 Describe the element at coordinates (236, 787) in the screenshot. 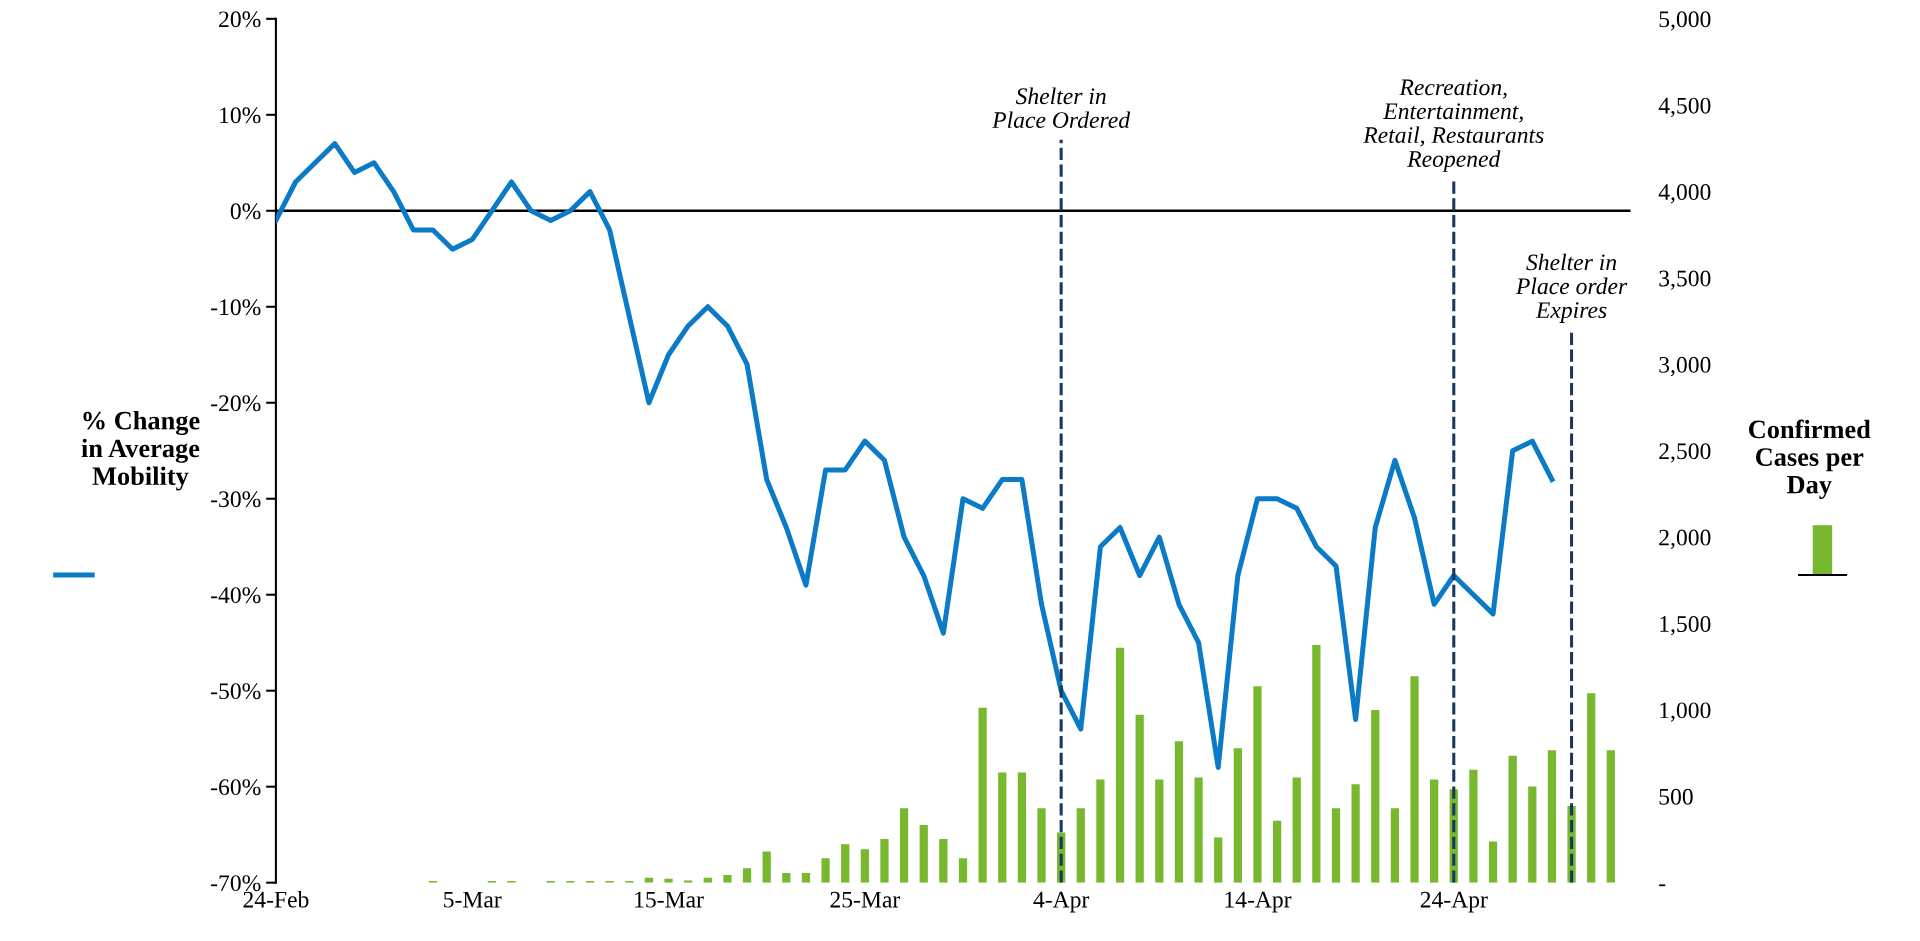

I see `y-tick-label: -60%` at that location.